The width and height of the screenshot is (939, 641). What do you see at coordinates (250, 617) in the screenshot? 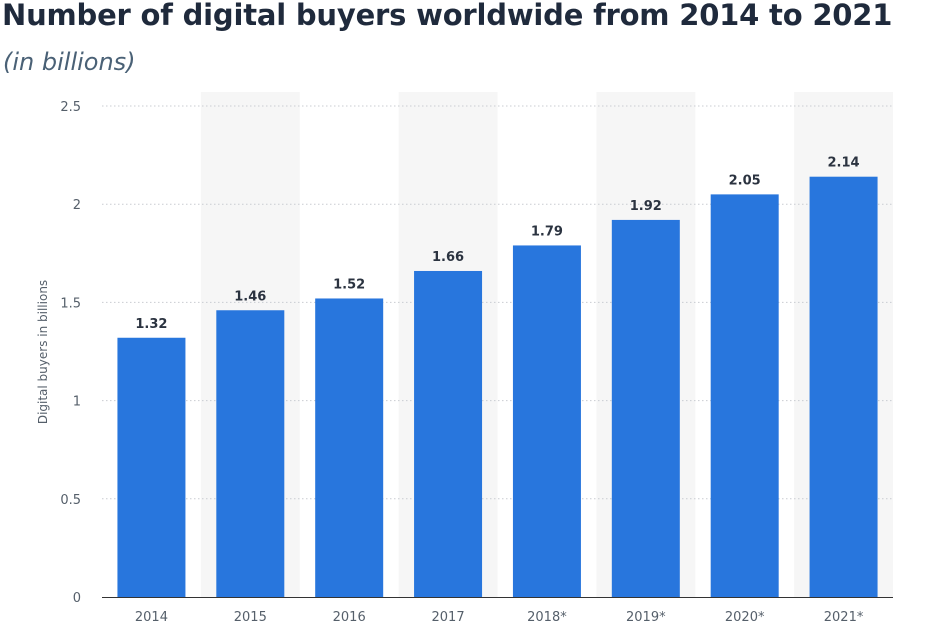
I see `x-tick-label-2015: 2015` at bounding box center [250, 617].